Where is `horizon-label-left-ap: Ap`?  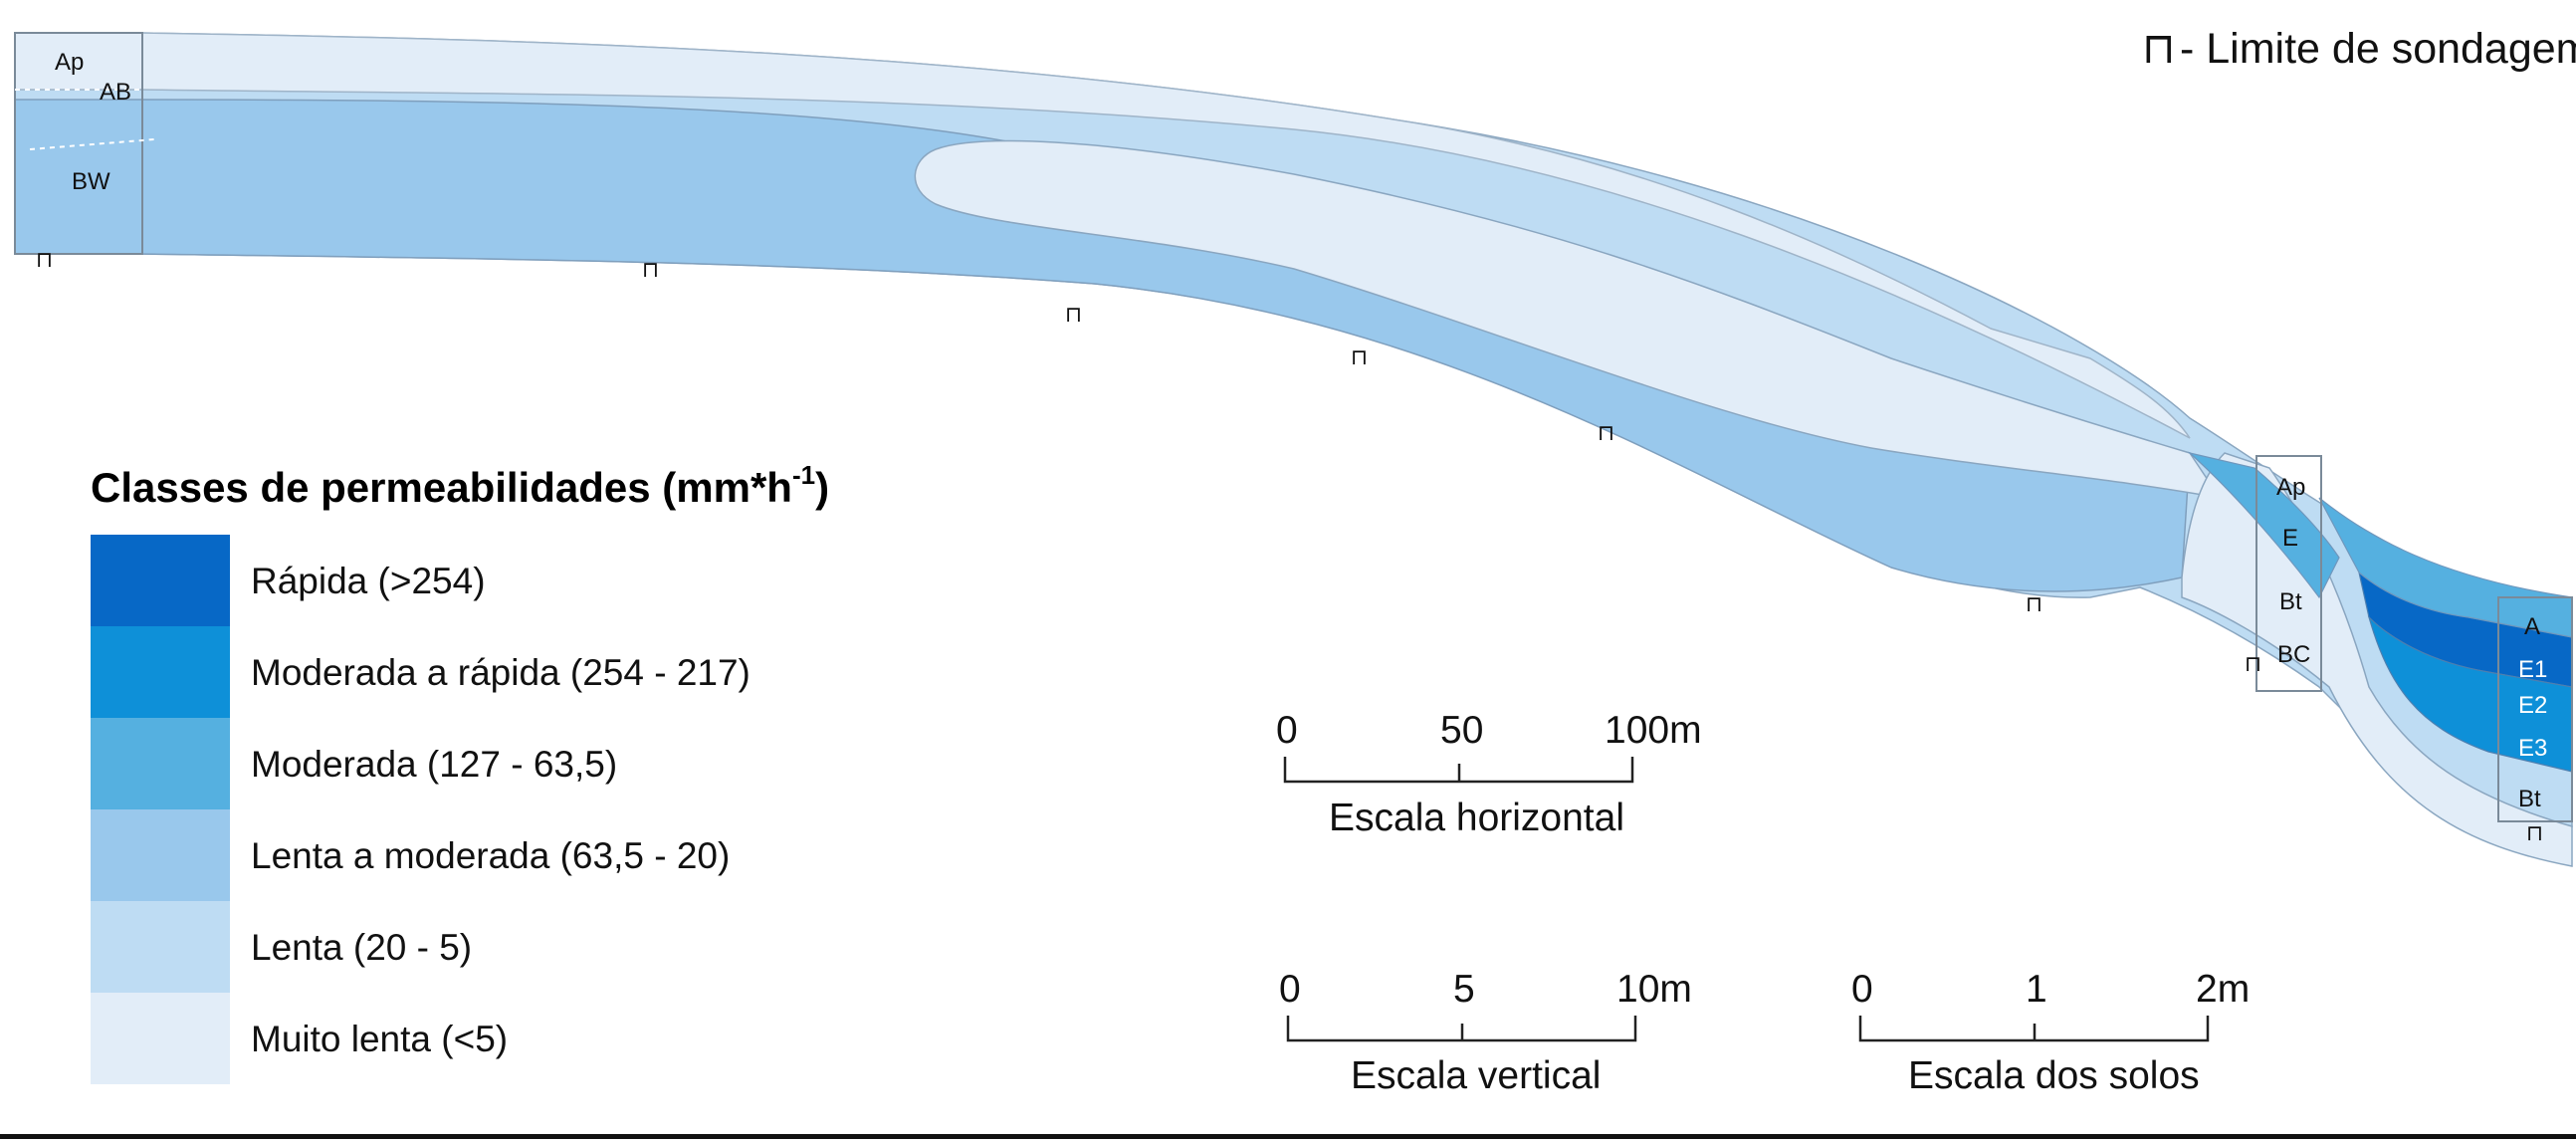
horizon-label-left-ap: Ap is located at coordinates (69, 62).